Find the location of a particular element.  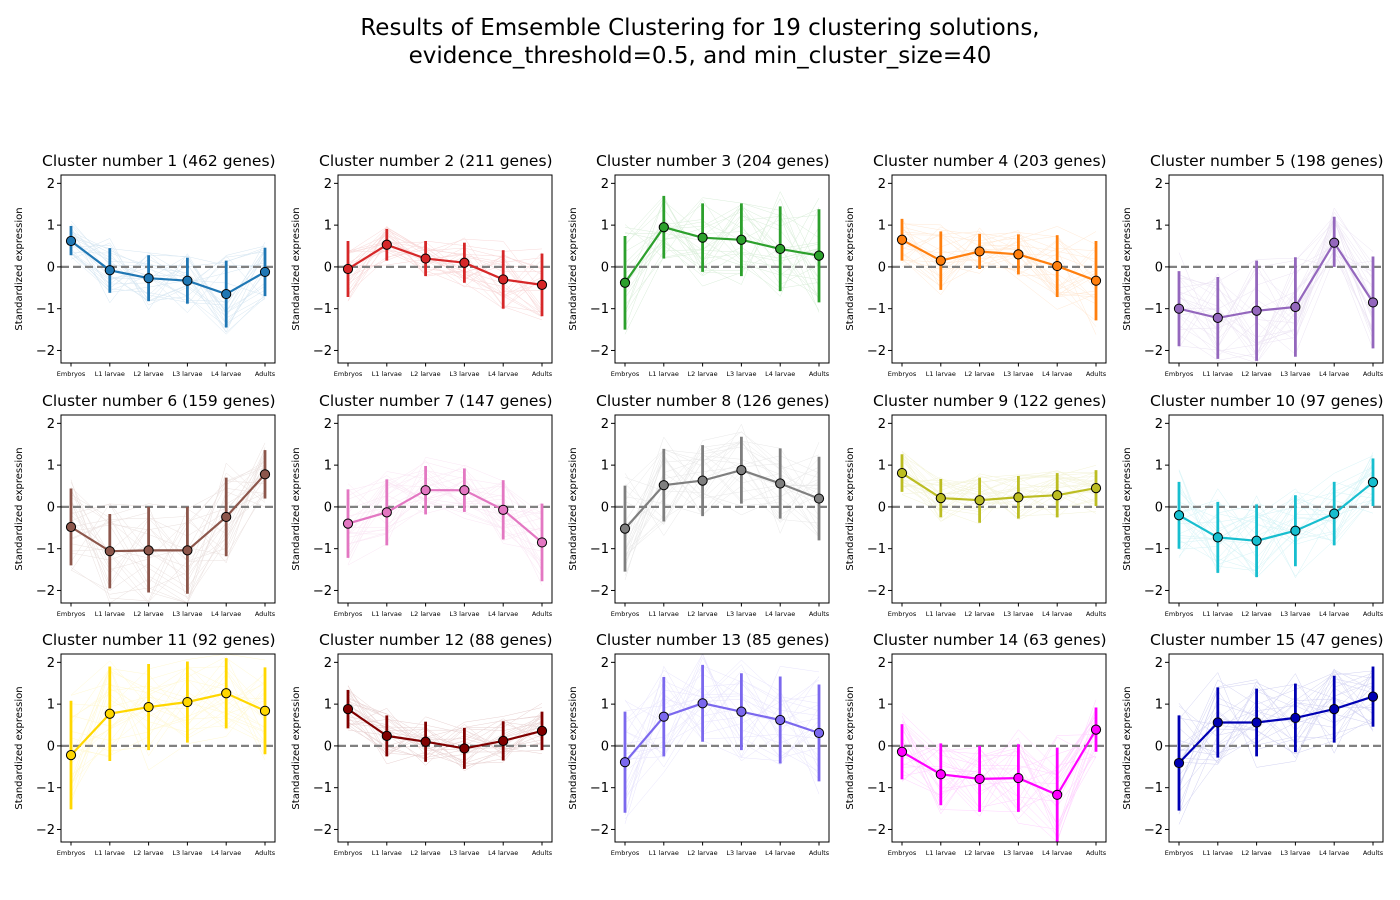

panel-title: Cluster number 8 (126 genes) is located at coordinates (713, 401).